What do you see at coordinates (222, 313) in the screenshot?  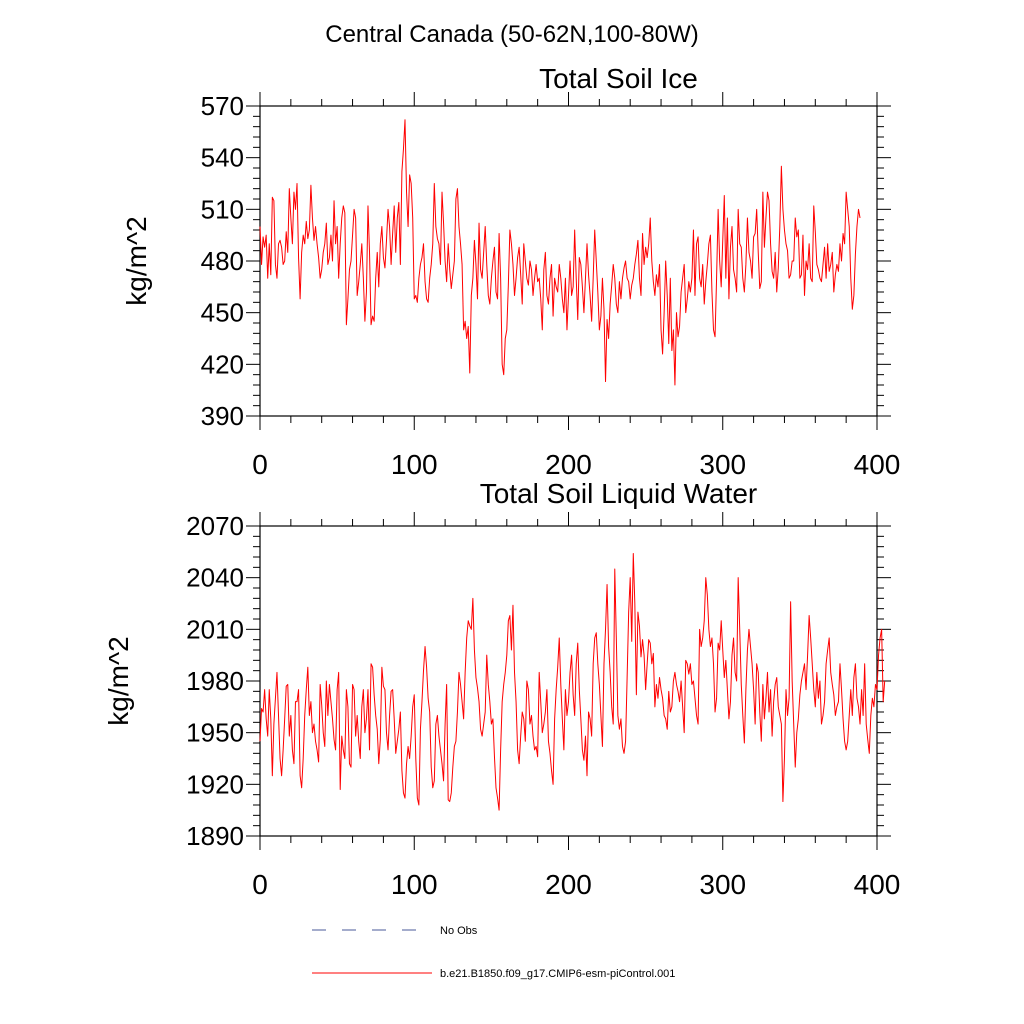 I see `y-tick-label: 450` at bounding box center [222, 313].